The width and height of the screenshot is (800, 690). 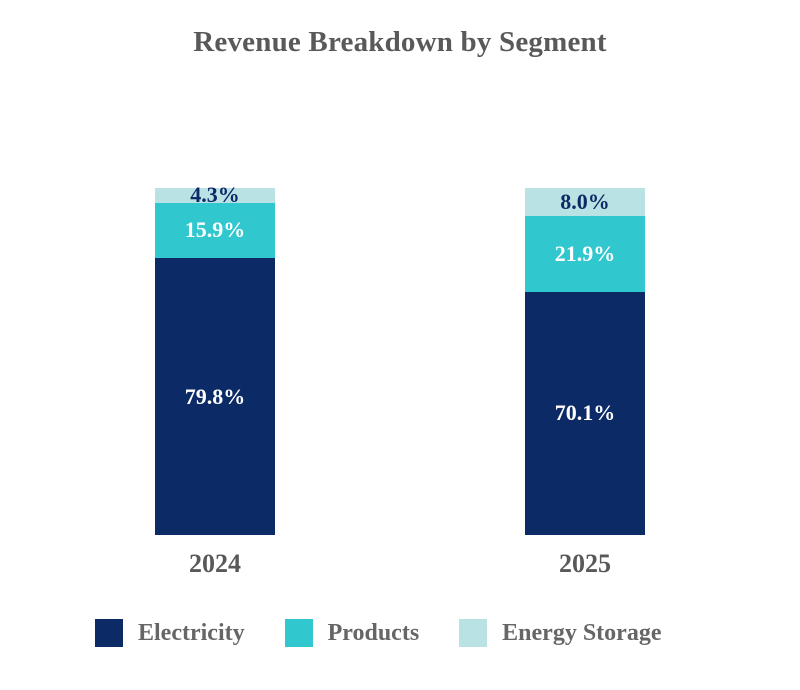 What do you see at coordinates (109, 633) in the screenshot?
I see `legend-swatch-electricity` at bounding box center [109, 633].